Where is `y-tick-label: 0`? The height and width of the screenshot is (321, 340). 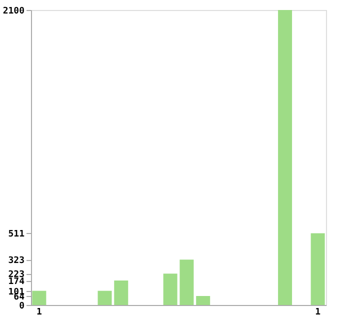 y-tick-label: 0 is located at coordinates (21, 307).